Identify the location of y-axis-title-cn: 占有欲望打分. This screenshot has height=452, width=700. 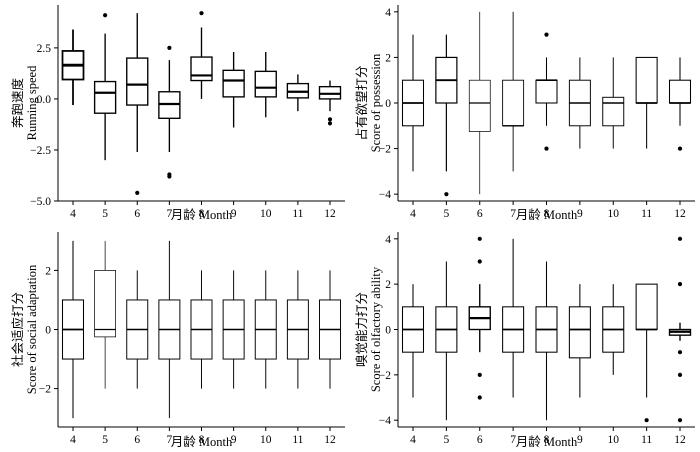
(361, 102).